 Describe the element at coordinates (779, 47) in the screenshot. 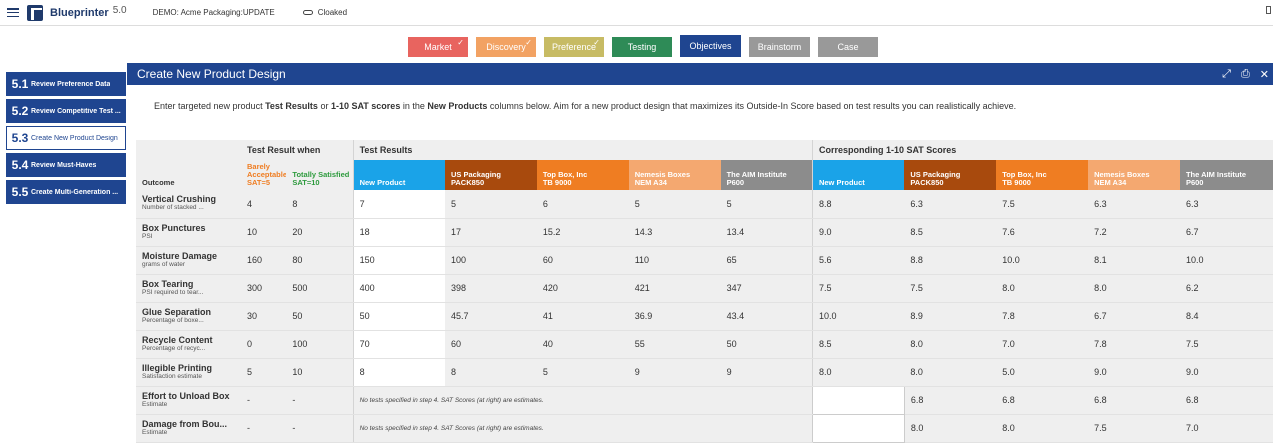

I see `tab-brainstorm: Brainstorm` at that location.